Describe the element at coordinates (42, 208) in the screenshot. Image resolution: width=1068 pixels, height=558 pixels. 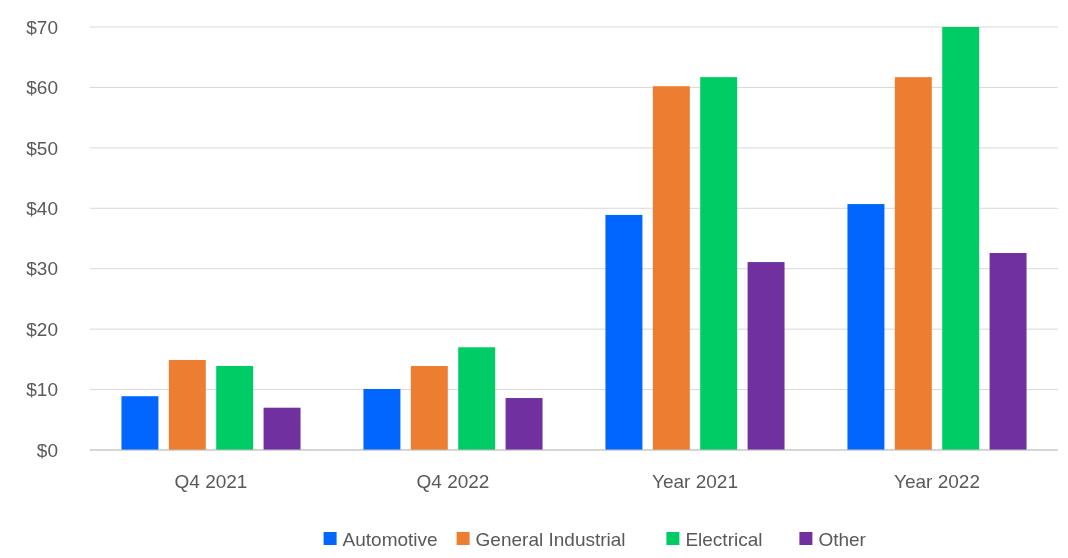
I see `y-tick-label: $40` at that location.